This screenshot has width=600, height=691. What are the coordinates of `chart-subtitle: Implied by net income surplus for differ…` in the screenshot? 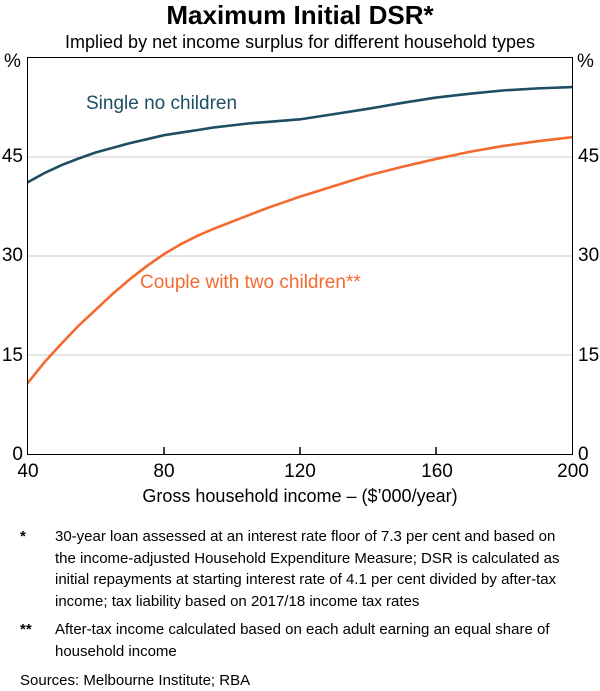 It's located at (300, 42).